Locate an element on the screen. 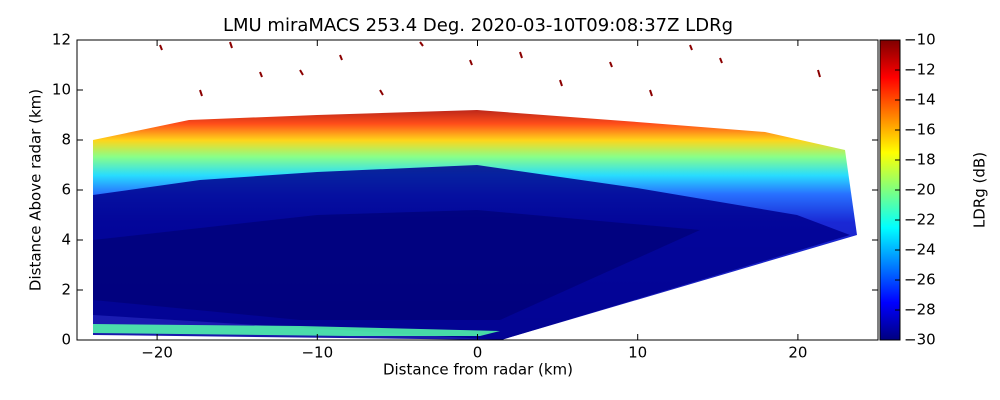 Image resolution: width=1000 pixels, height=400 pixels. colorbar-tick-label: −26 is located at coordinates (920, 280).